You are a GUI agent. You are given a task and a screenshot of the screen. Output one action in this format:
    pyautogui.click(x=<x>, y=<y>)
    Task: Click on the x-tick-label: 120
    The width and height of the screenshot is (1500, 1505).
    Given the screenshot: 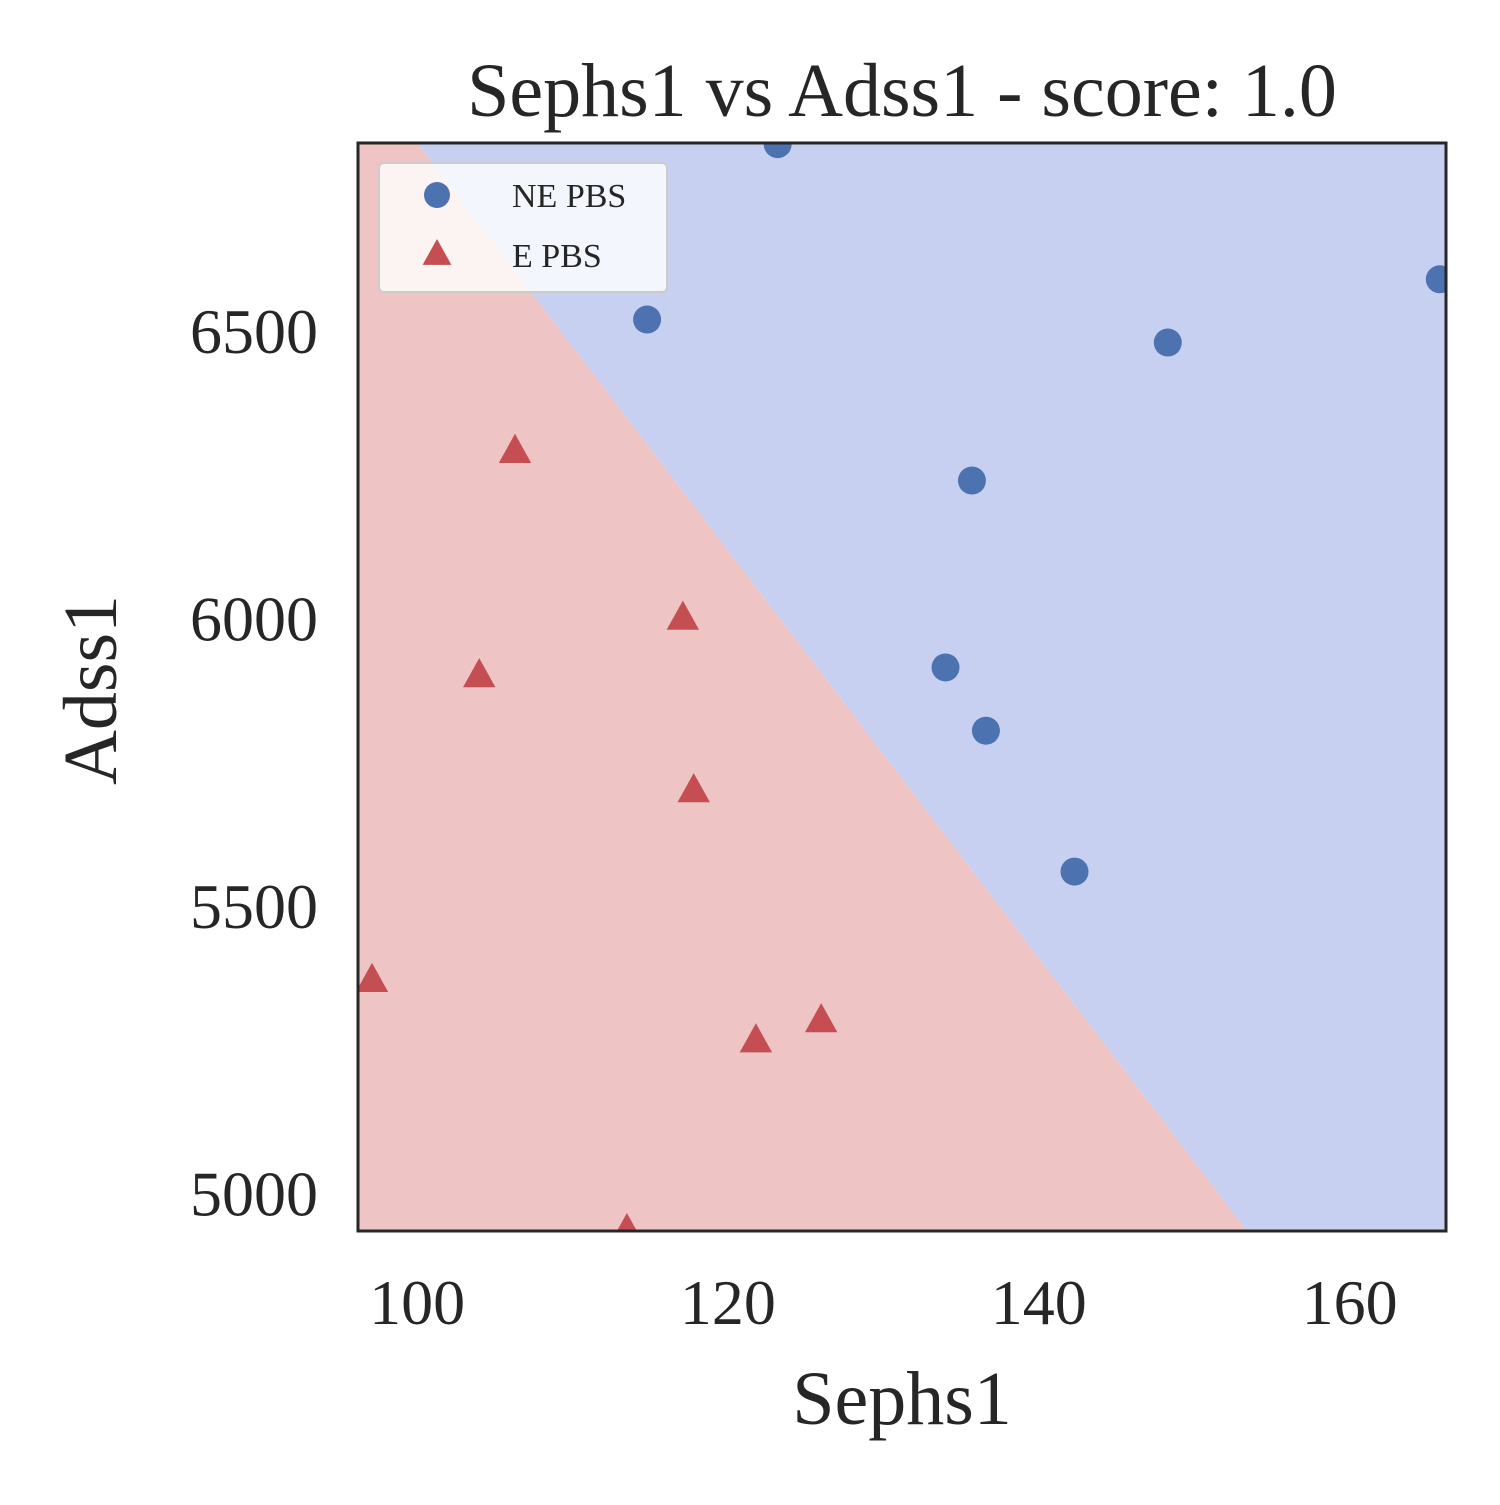 What is the action you would take?
    pyautogui.click(x=728, y=1302)
    